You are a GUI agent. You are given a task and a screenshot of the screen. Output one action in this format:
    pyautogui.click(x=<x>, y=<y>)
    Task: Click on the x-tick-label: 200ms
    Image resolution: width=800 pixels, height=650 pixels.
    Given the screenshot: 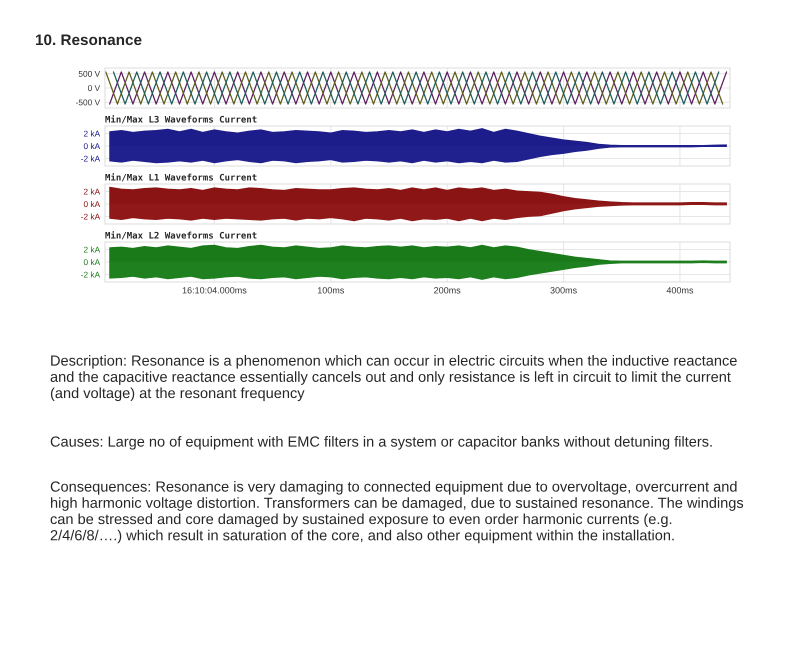 What is the action you would take?
    pyautogui.click(x=447, y=290)
    